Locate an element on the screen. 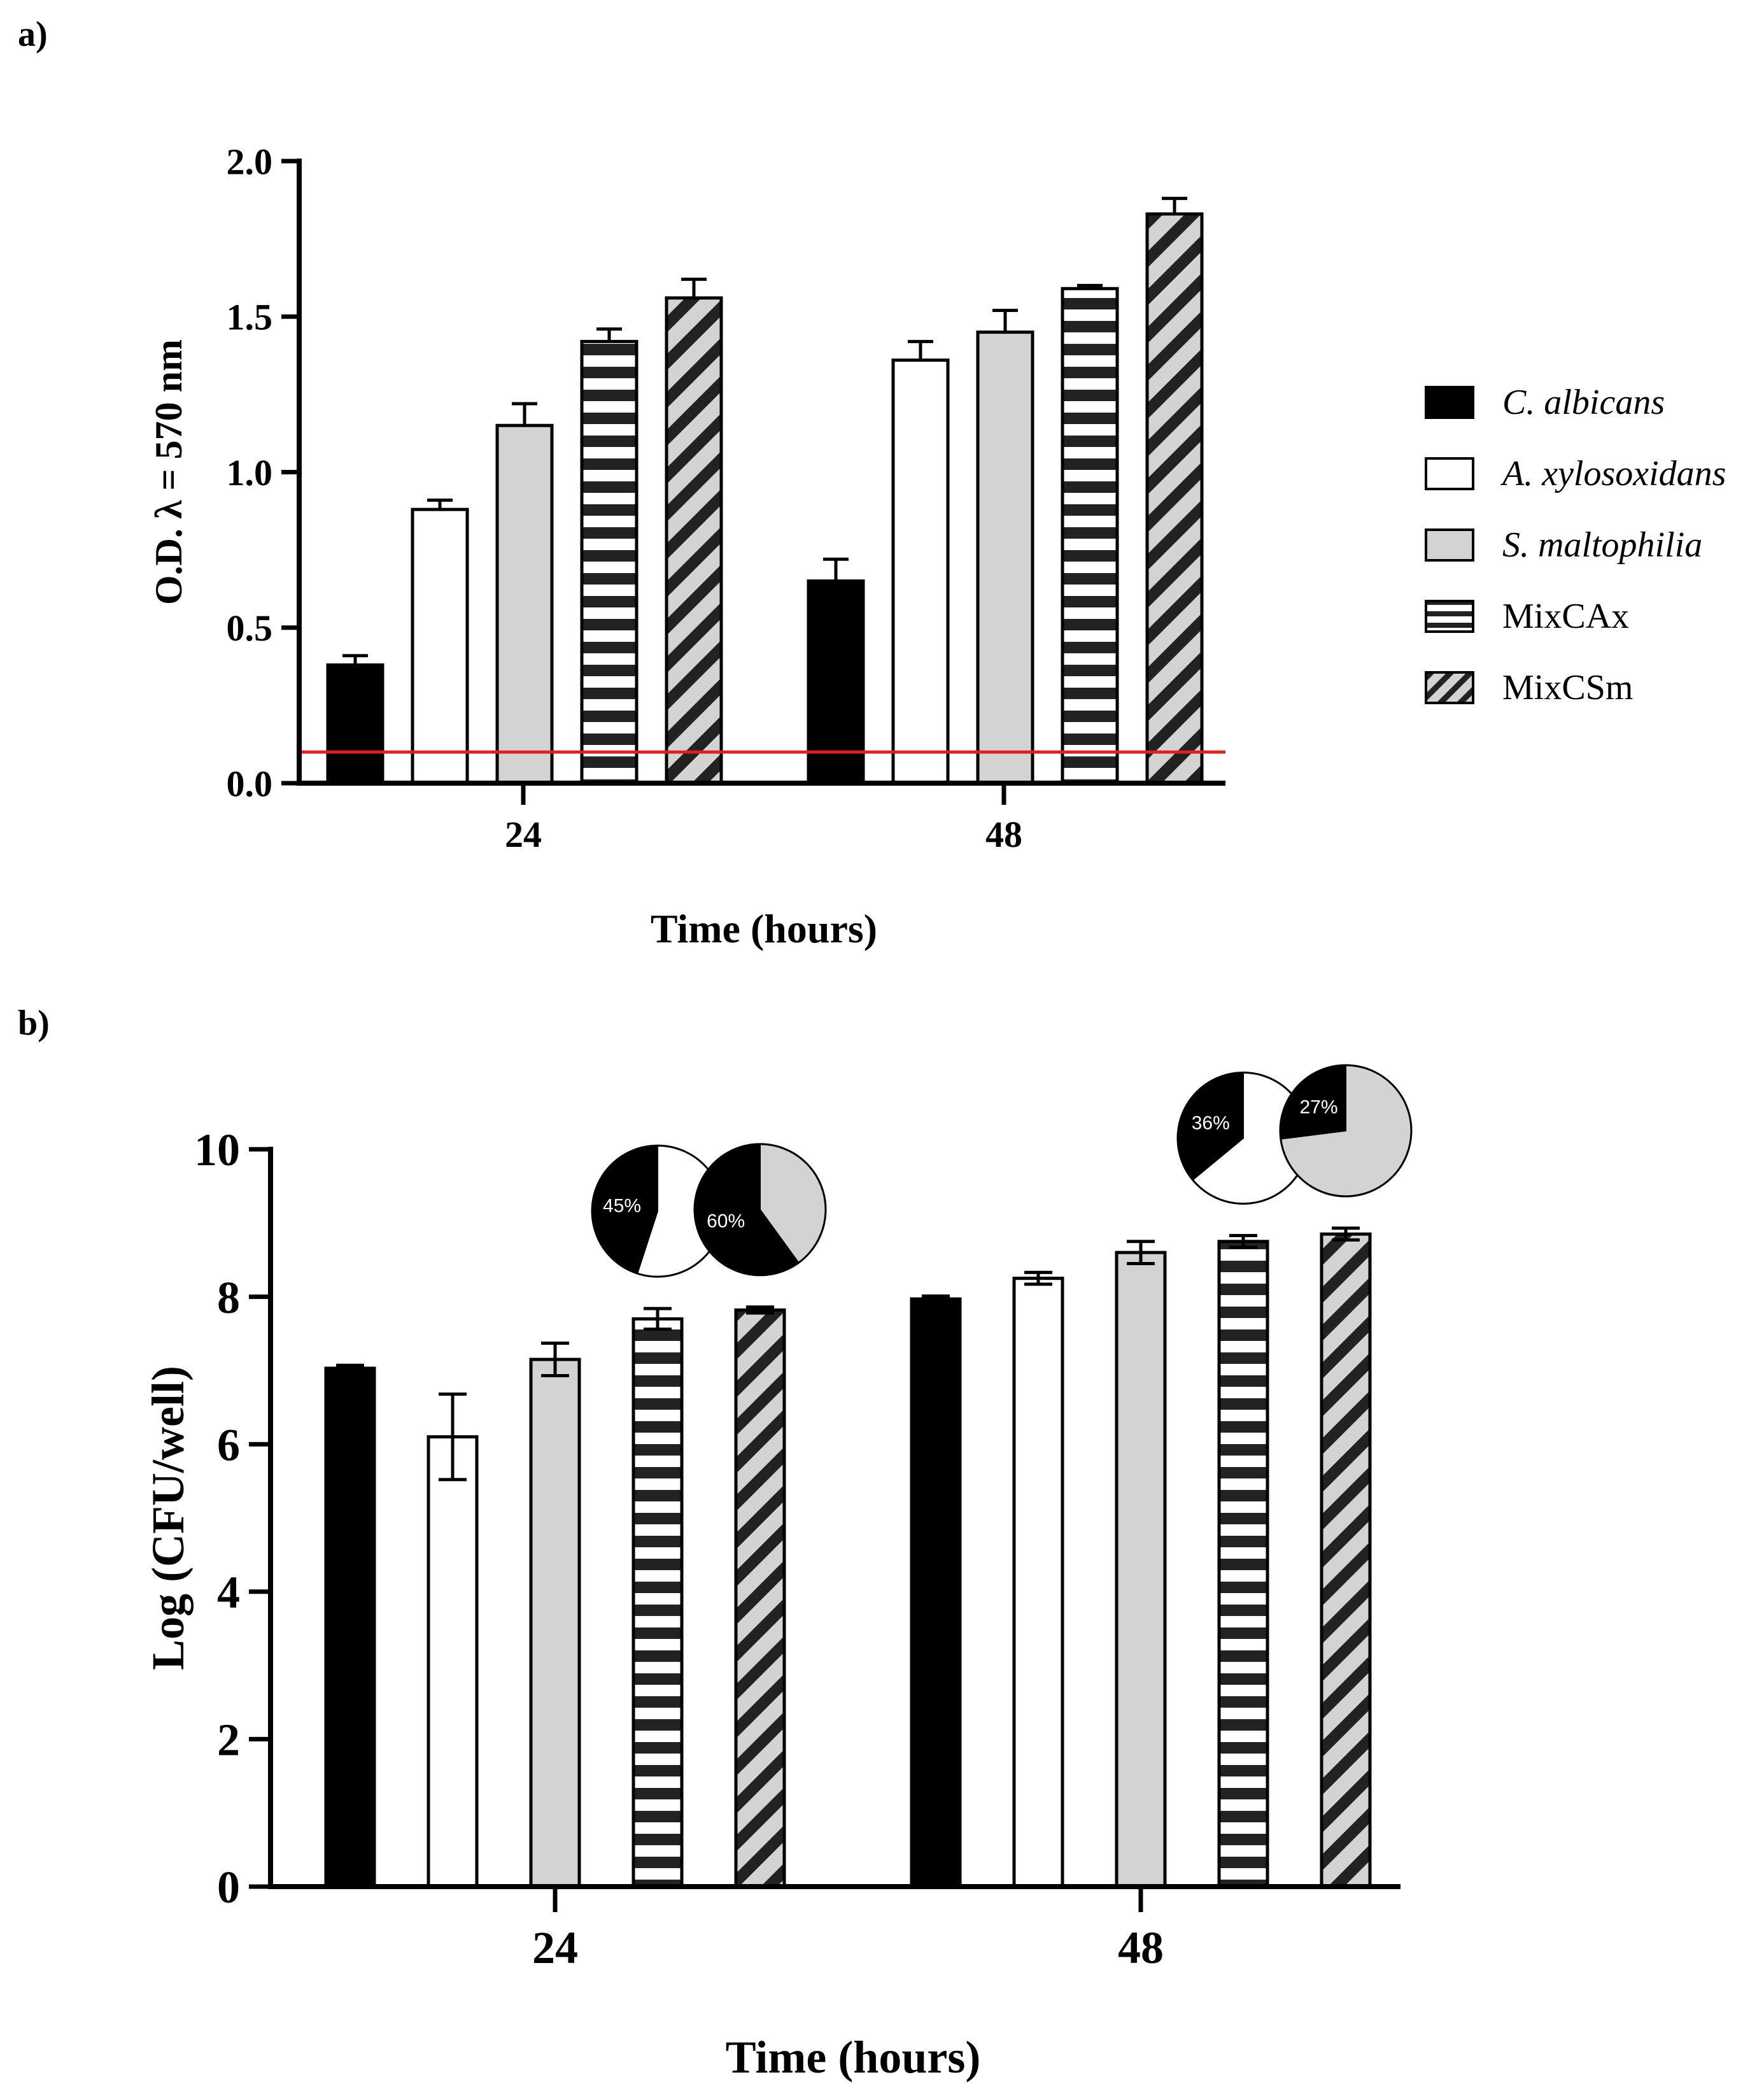 The height and width of the screenshot is (2084, 1764). y-tick-label: 6 is located at coordinates (229, 1444).